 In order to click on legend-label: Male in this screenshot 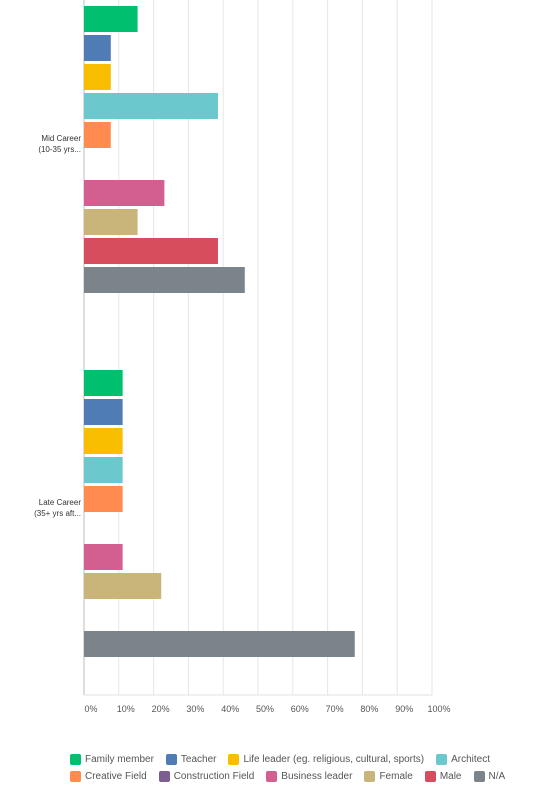, I will do `click(450, 776)`.